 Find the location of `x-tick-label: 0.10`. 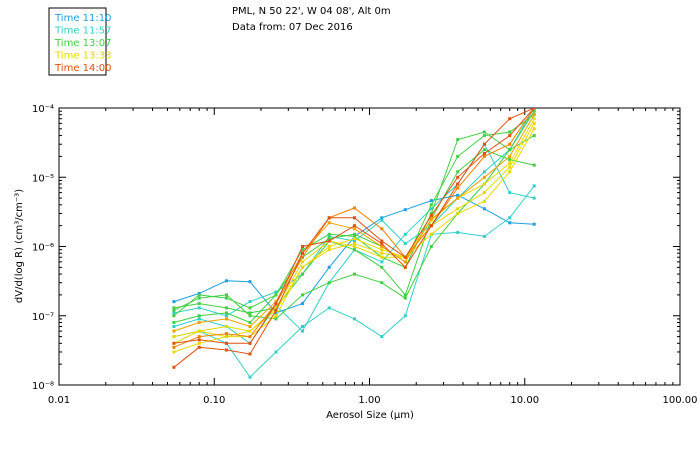

x-tick-label: 0.10 is located at coordinates (214, 400).